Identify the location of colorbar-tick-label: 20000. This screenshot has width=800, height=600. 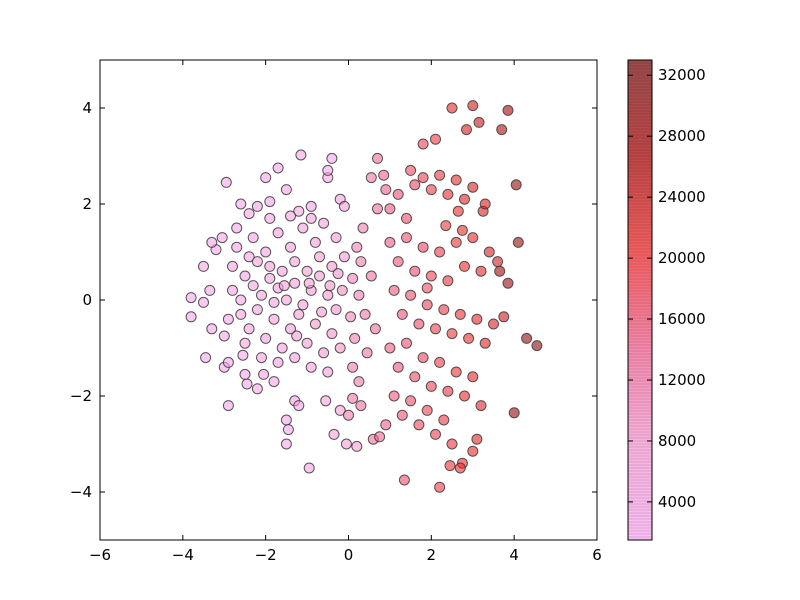
(682, 258).